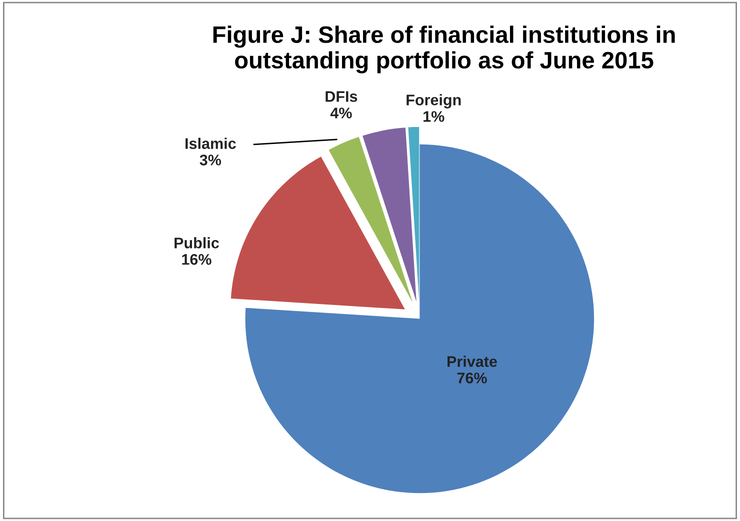  Describe the element at coordinates (433, 101) in the screenshot. I see `slice-label: Foreign` at that location.